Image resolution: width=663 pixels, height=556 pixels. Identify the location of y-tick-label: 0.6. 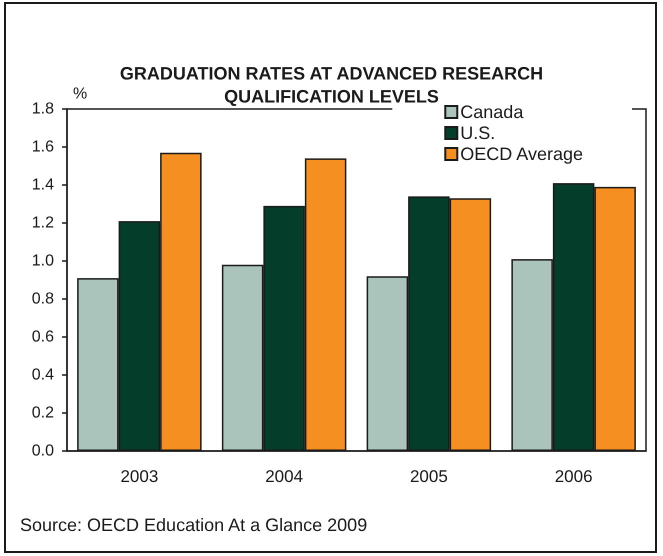
(43, 337).